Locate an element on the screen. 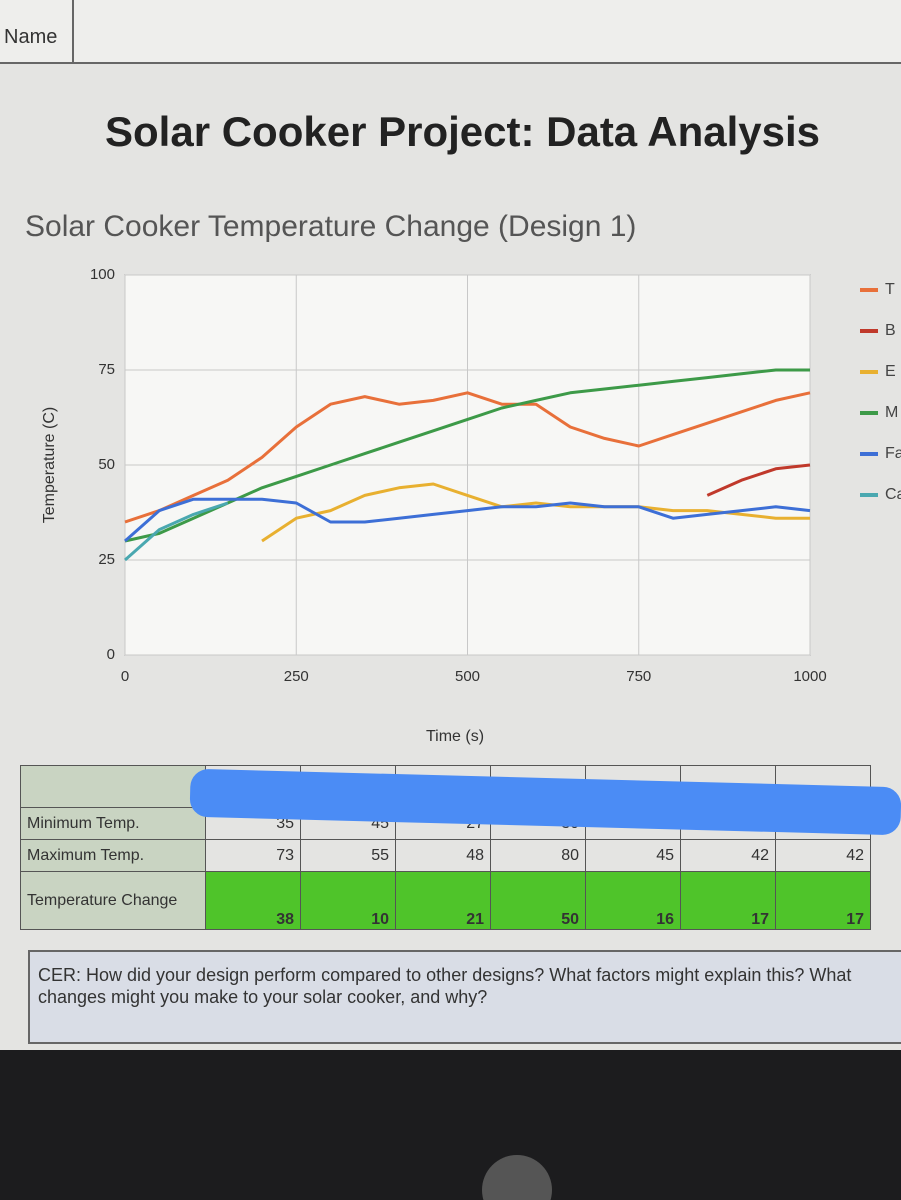  y-tick-label: 25 is located at coordinates (106, 559).